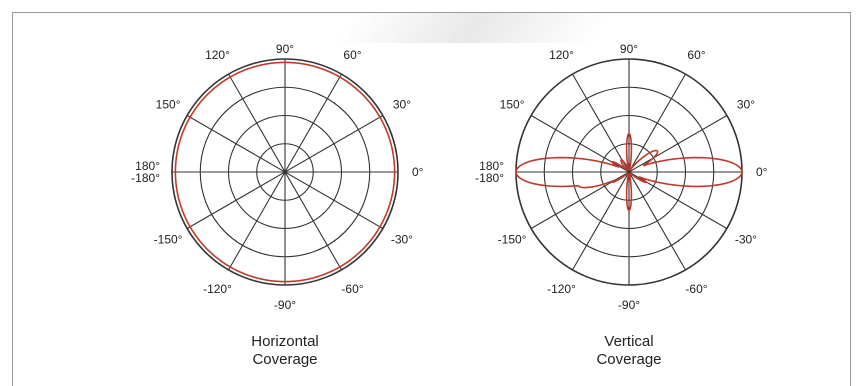  I want to click on chart-caption: Vertical Coverage, so click(628, 350).